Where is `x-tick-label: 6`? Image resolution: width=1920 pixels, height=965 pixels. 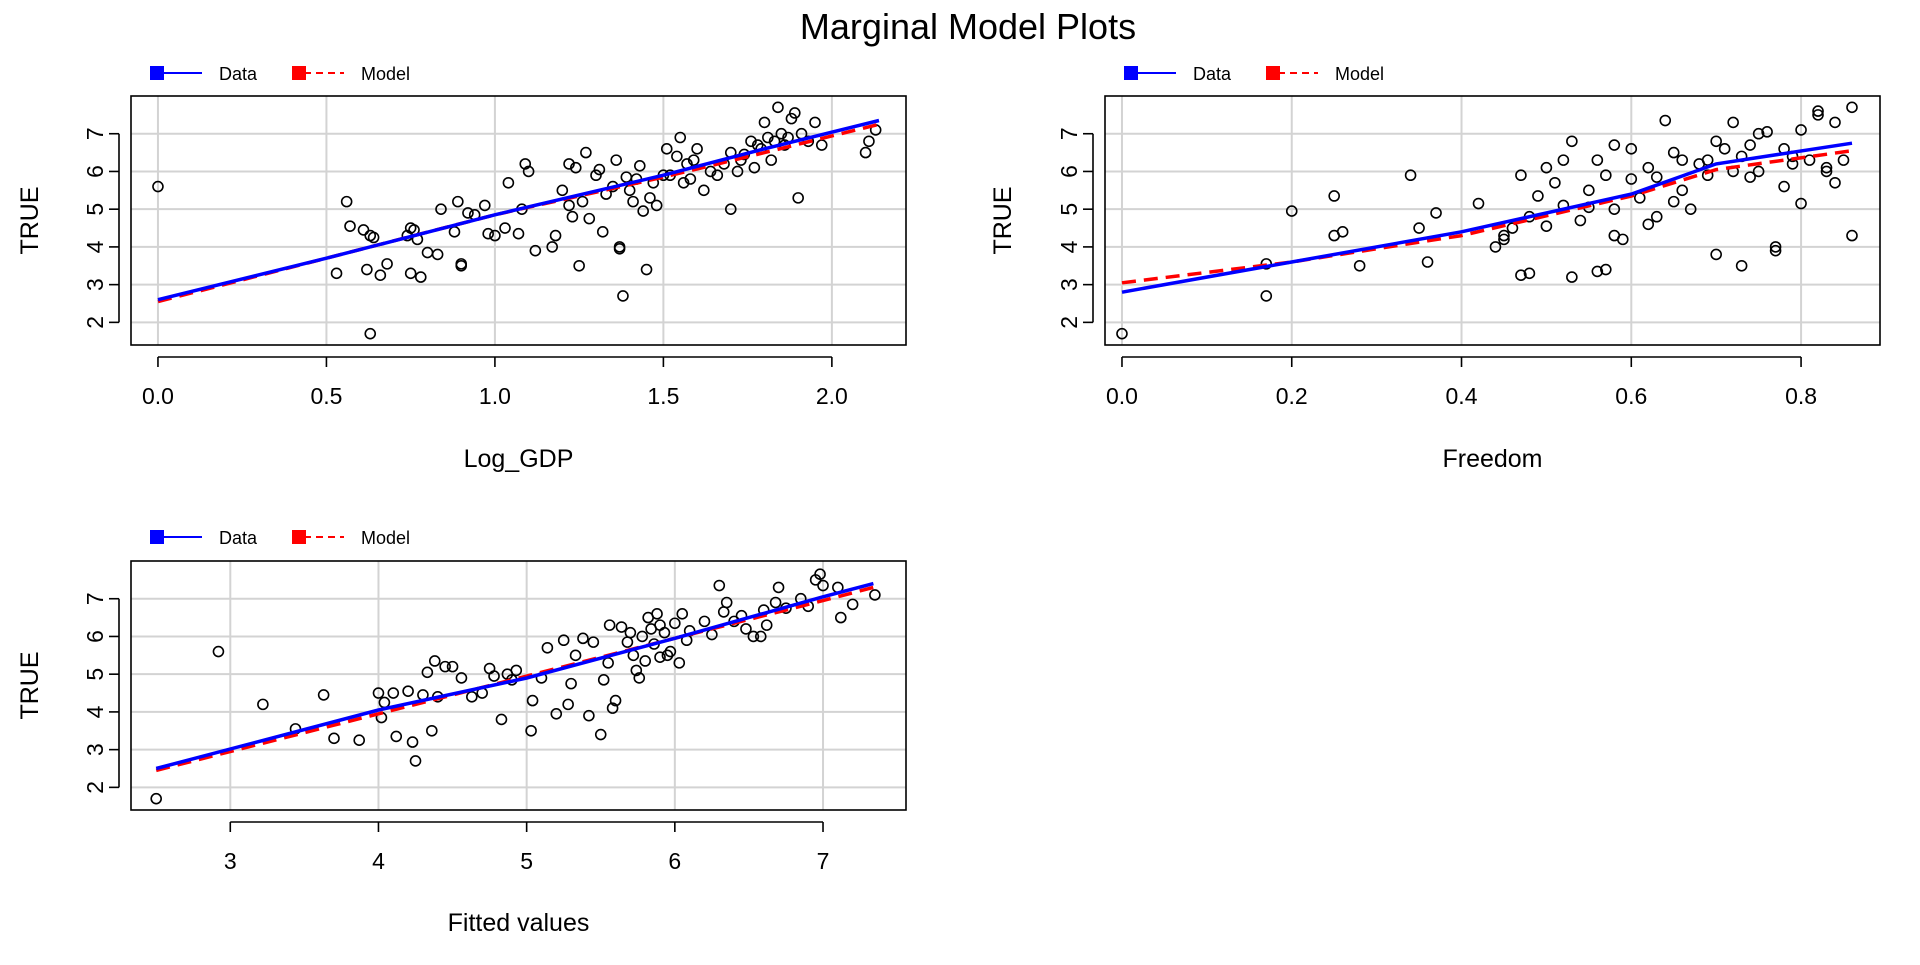 x-tick-label: 6 is located at coordinates (674, 861).